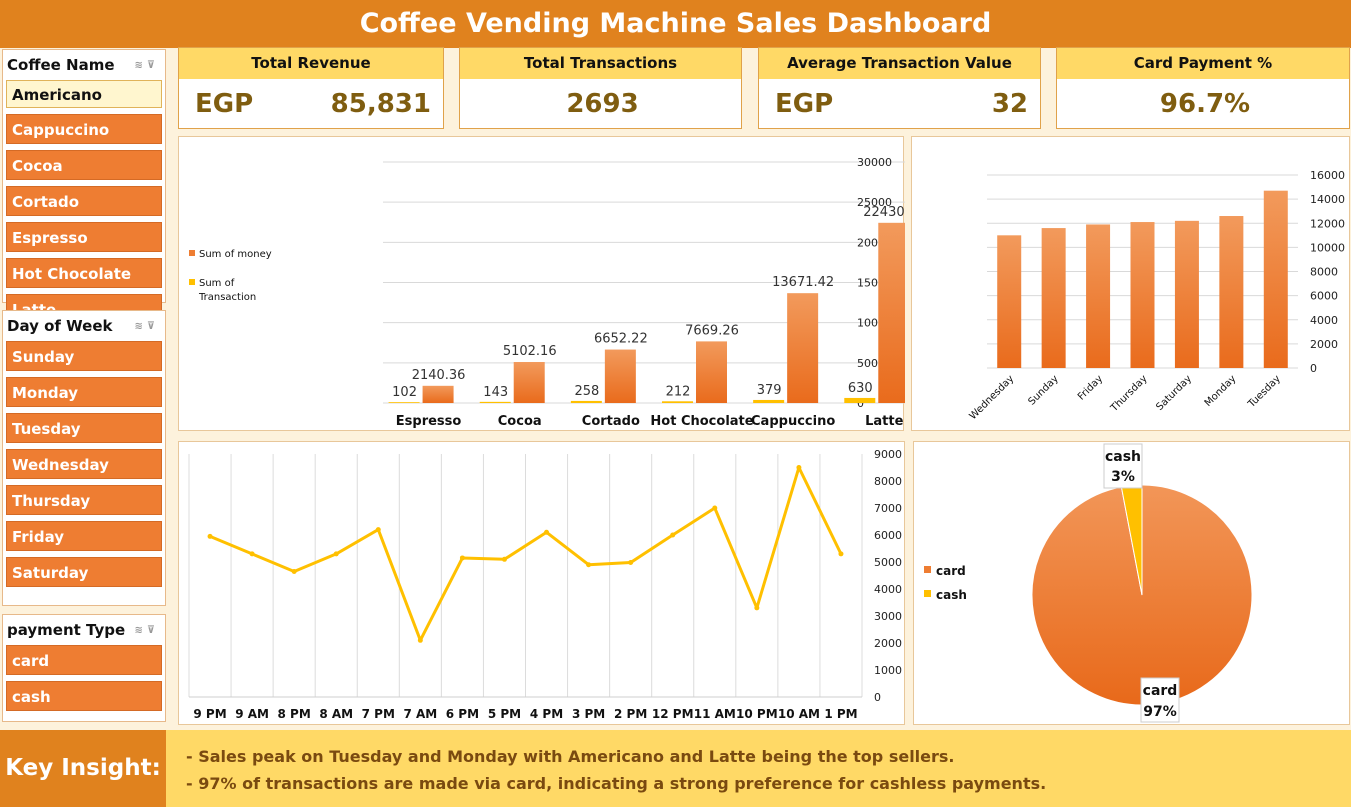  I want to click on y-tick-label: 12000, so click(1327, 223).